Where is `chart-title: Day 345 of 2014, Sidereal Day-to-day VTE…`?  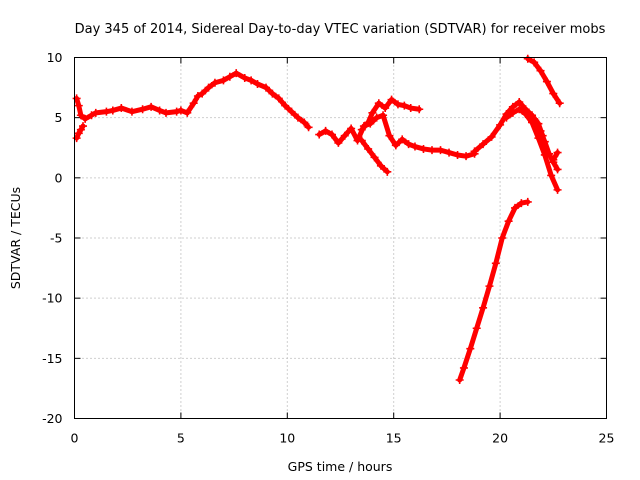 chart-title: Day 345 of 2014, Sidereal Day-to-day VTE… is located at coordinates (340, 29).